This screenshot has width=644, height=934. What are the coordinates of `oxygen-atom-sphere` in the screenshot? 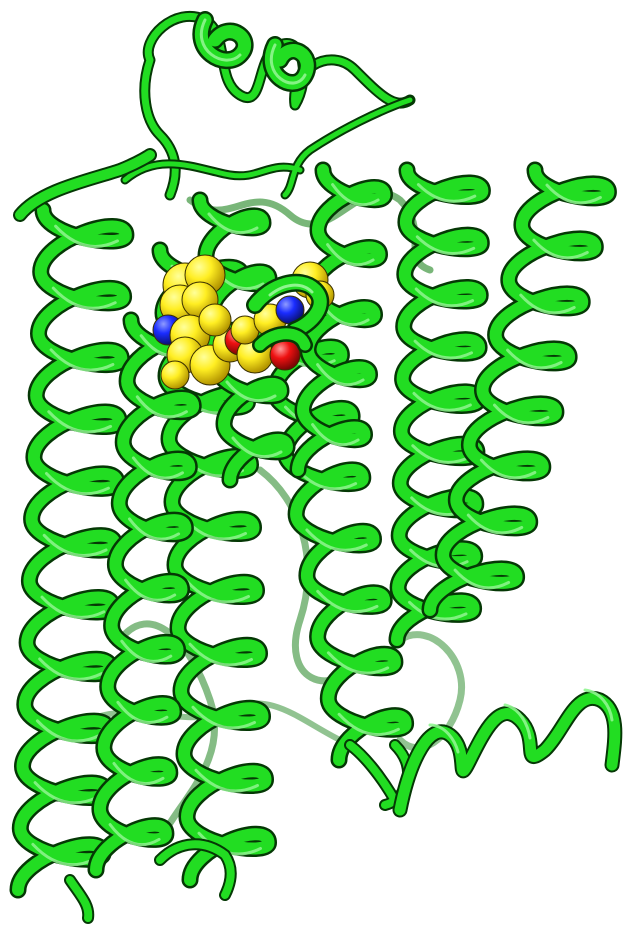 It's located at (285, 355).